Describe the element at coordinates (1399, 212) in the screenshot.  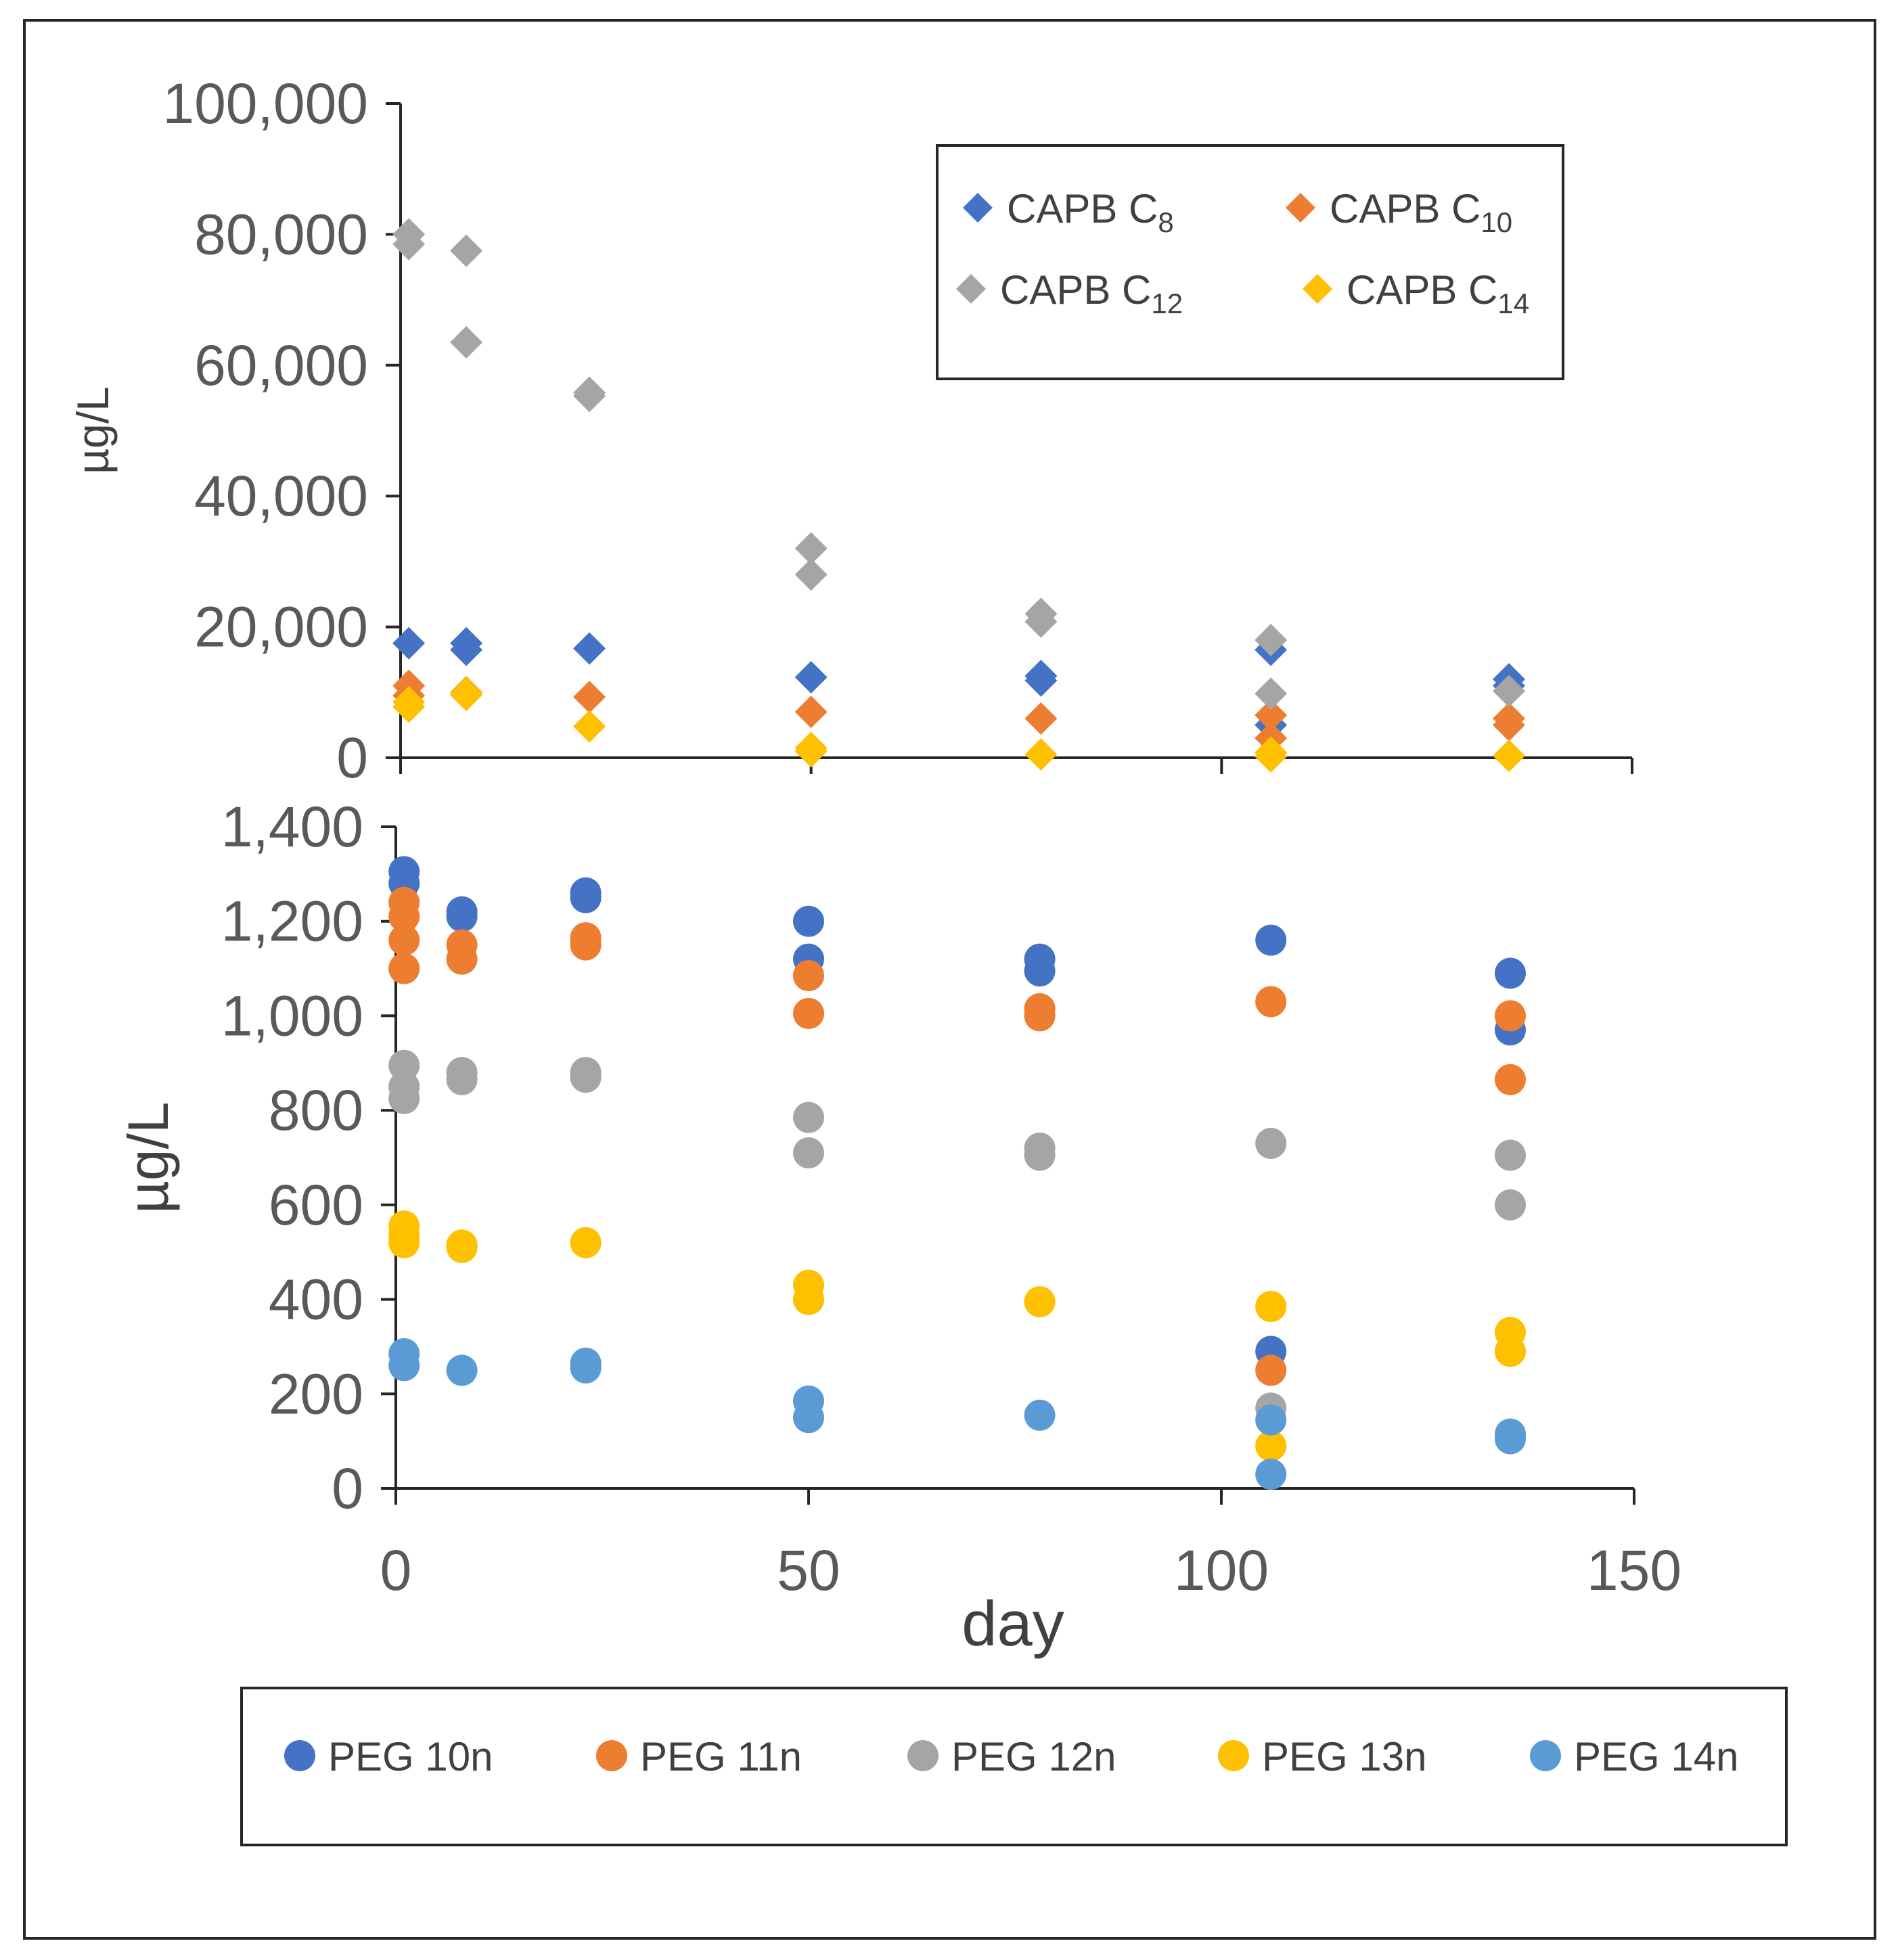
I see `legend-item-capb-c10: CAPB C10` at that location.